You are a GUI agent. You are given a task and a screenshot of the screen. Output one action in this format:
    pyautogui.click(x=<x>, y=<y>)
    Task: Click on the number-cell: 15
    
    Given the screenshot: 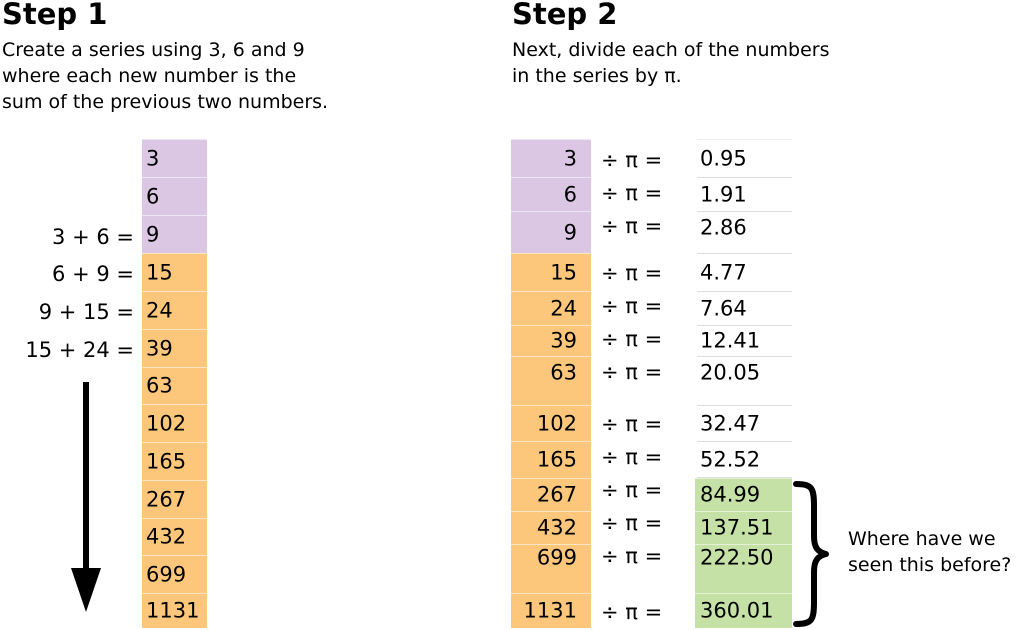 What is the action you would take?
    pyautogui.click(x=551, y=272)
    